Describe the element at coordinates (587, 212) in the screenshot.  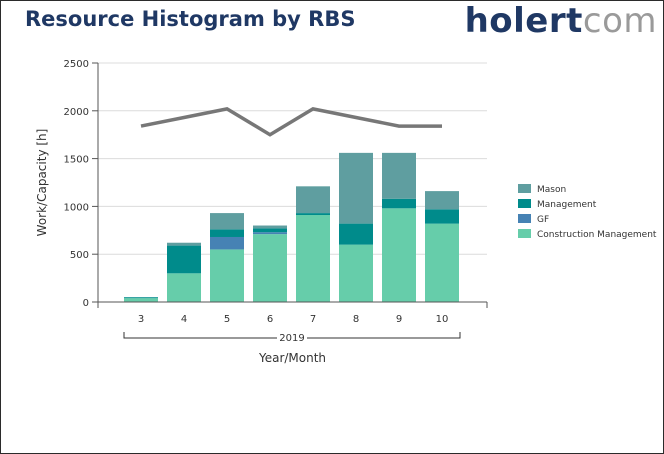
I see `legend: Mason Management GF Construction Management` at that location.